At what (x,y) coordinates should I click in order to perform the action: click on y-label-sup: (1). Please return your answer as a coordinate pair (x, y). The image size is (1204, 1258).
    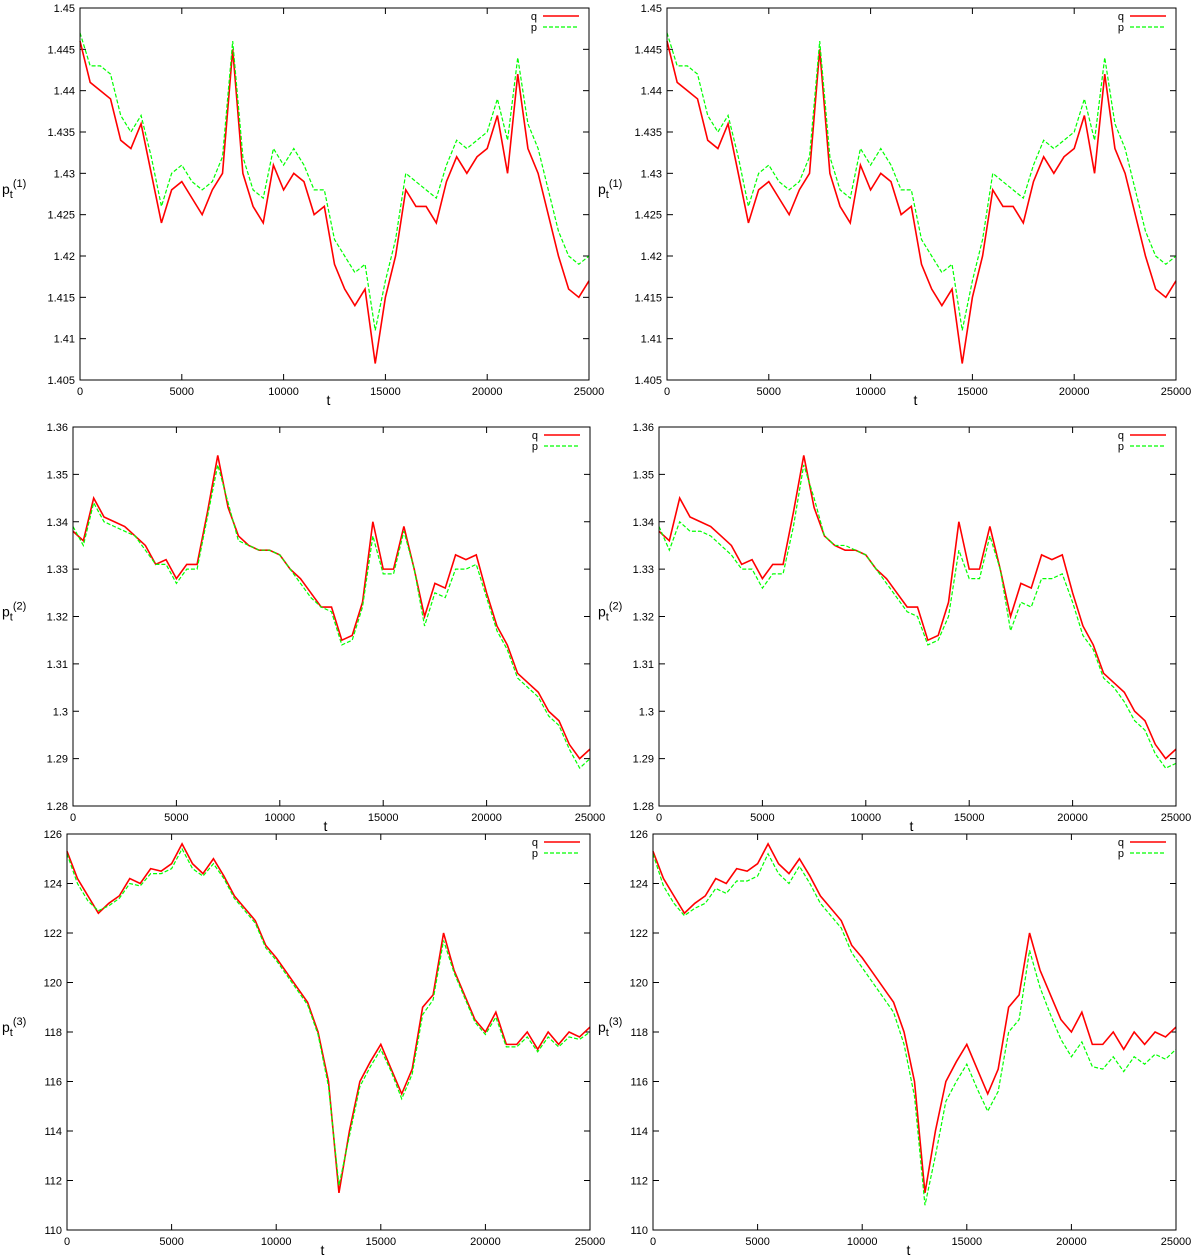
    Looking at the image, I should click on (19, 184).